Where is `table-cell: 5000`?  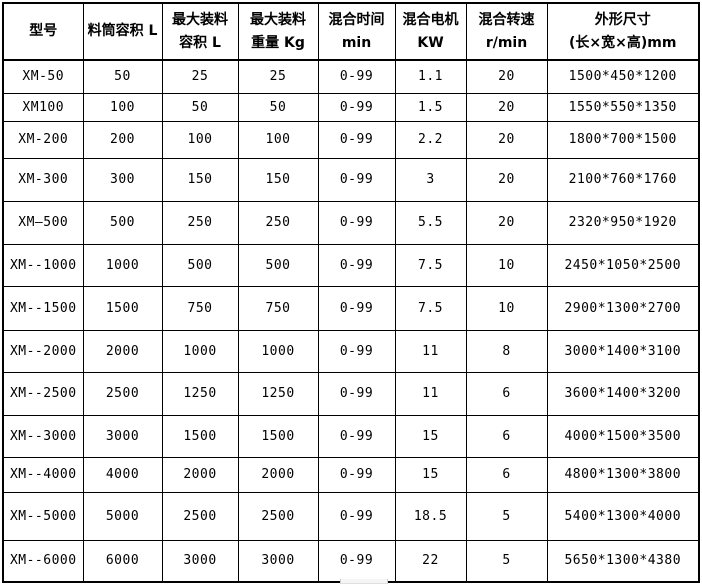
table-cell: 5000 is located at coordinates (122, 516).